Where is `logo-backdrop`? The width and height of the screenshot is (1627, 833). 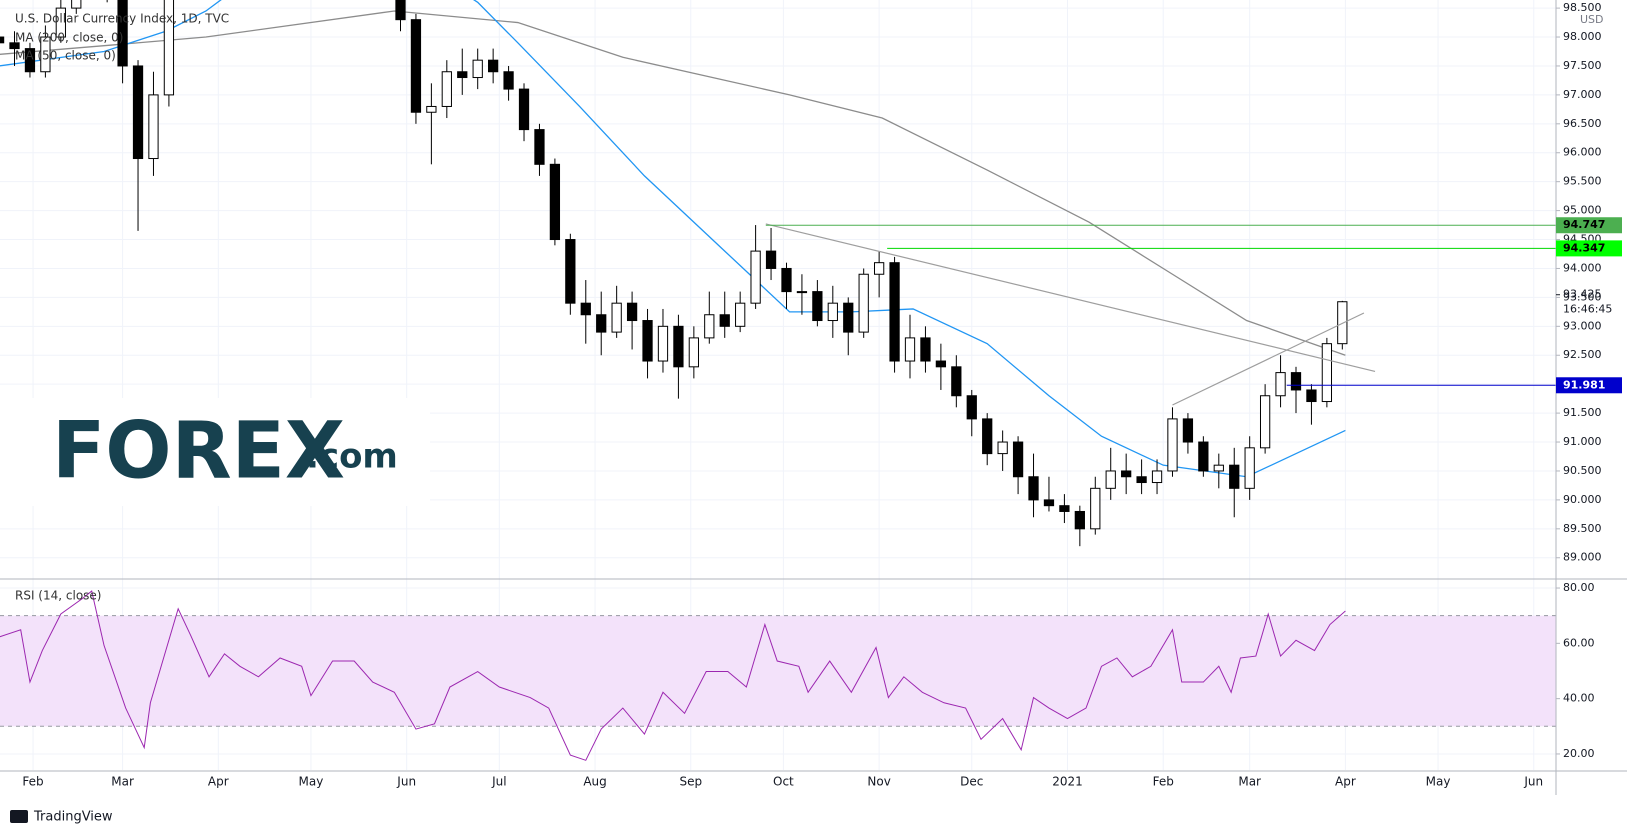 logo-backdrop is located at coordinates (215, 452).